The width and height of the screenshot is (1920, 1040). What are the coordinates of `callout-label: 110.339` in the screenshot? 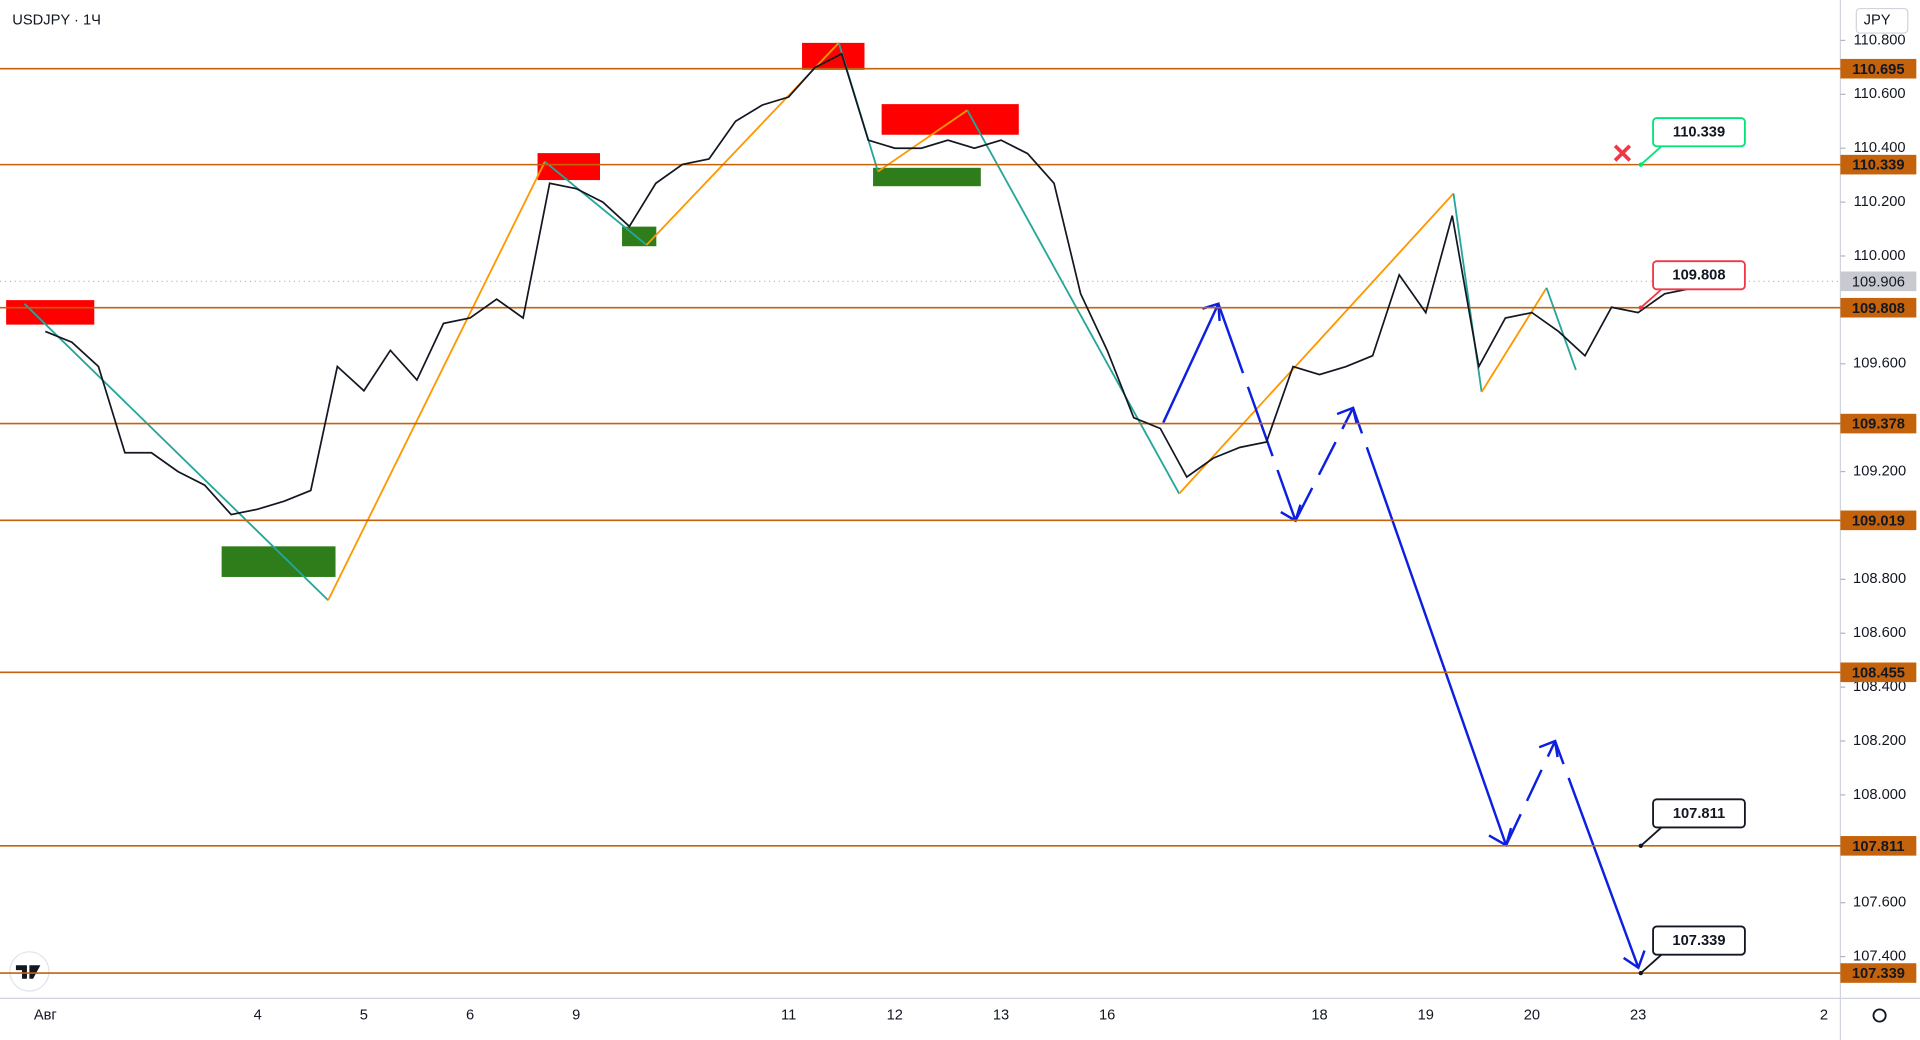 It's located at (1699, 133).